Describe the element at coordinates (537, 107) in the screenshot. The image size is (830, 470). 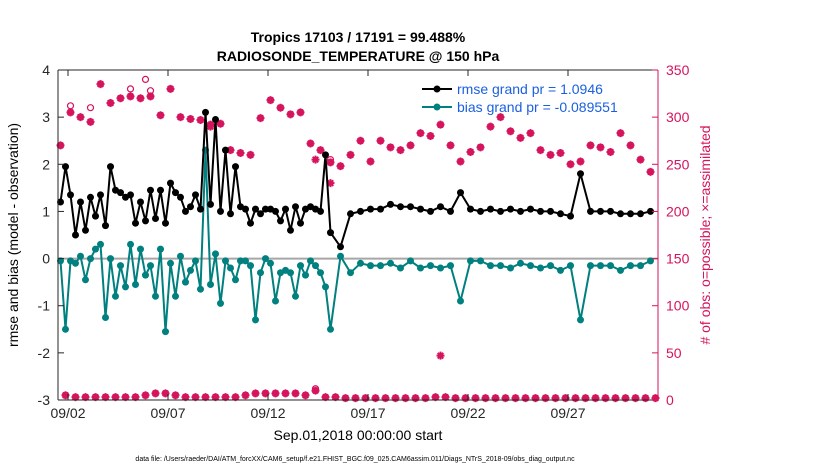
I see `legend-bias-label: bias grand pr = -0.089551` at that location.